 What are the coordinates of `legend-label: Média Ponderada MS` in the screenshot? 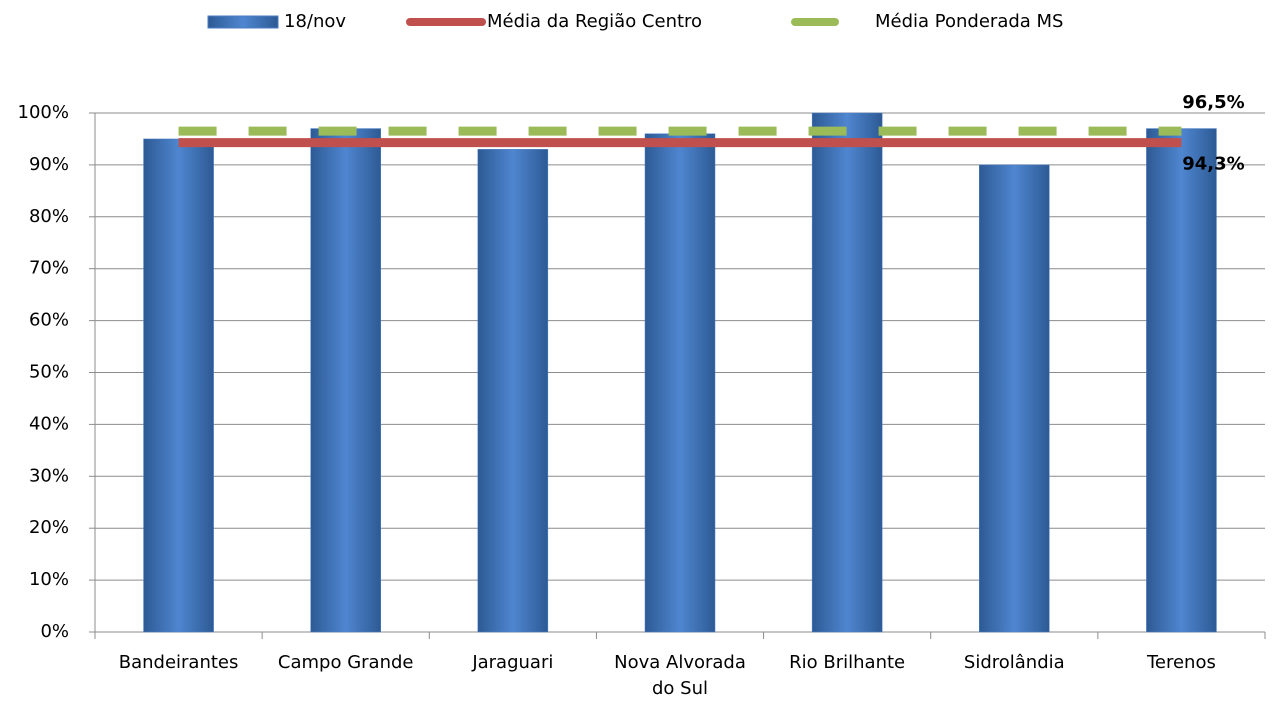 It's located at (969, 21).